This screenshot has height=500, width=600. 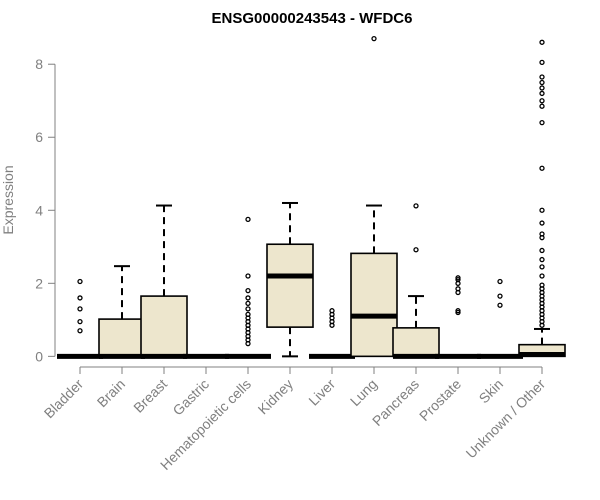 What do you see at coordinates (39, 210) in the screenshot?
I see `y-tick-label: 4` at bounding box center [39, 210].